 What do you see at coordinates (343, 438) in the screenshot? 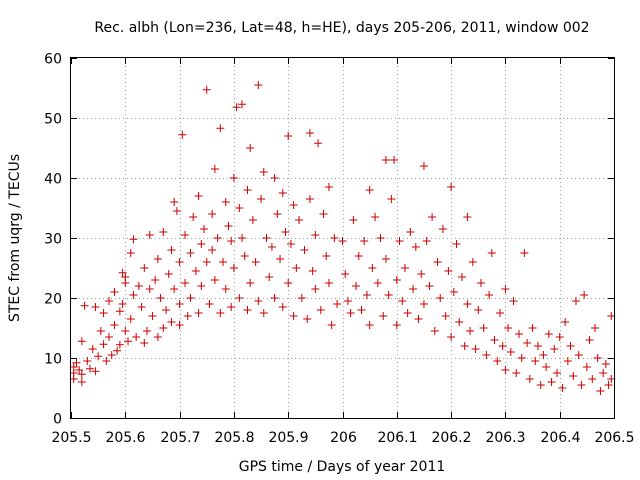
I see `x-tick-label: 206` at bounding box center [343, 438].